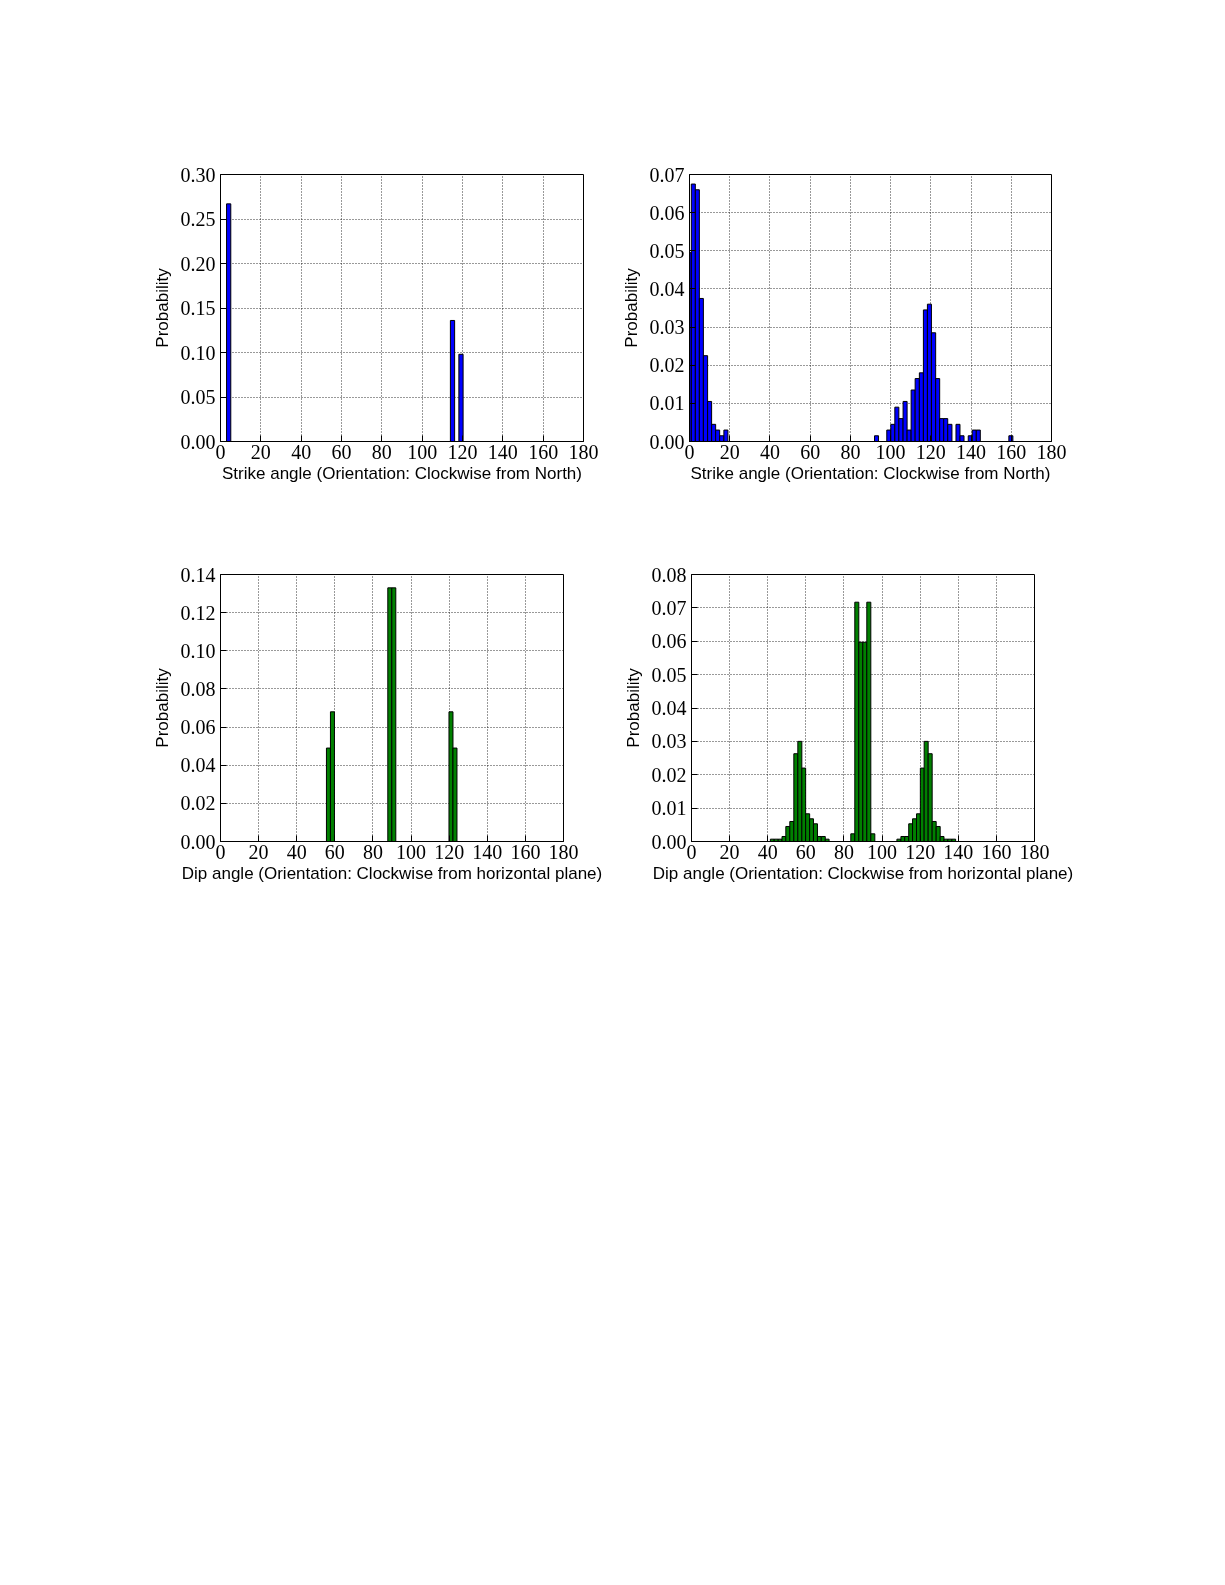 This screenshot has height=1585, width=1225. What do you see at coordinates (198, 263) in the screenshot?
I see `y-tick-label: 0.20` at bounding box center [198, 263].